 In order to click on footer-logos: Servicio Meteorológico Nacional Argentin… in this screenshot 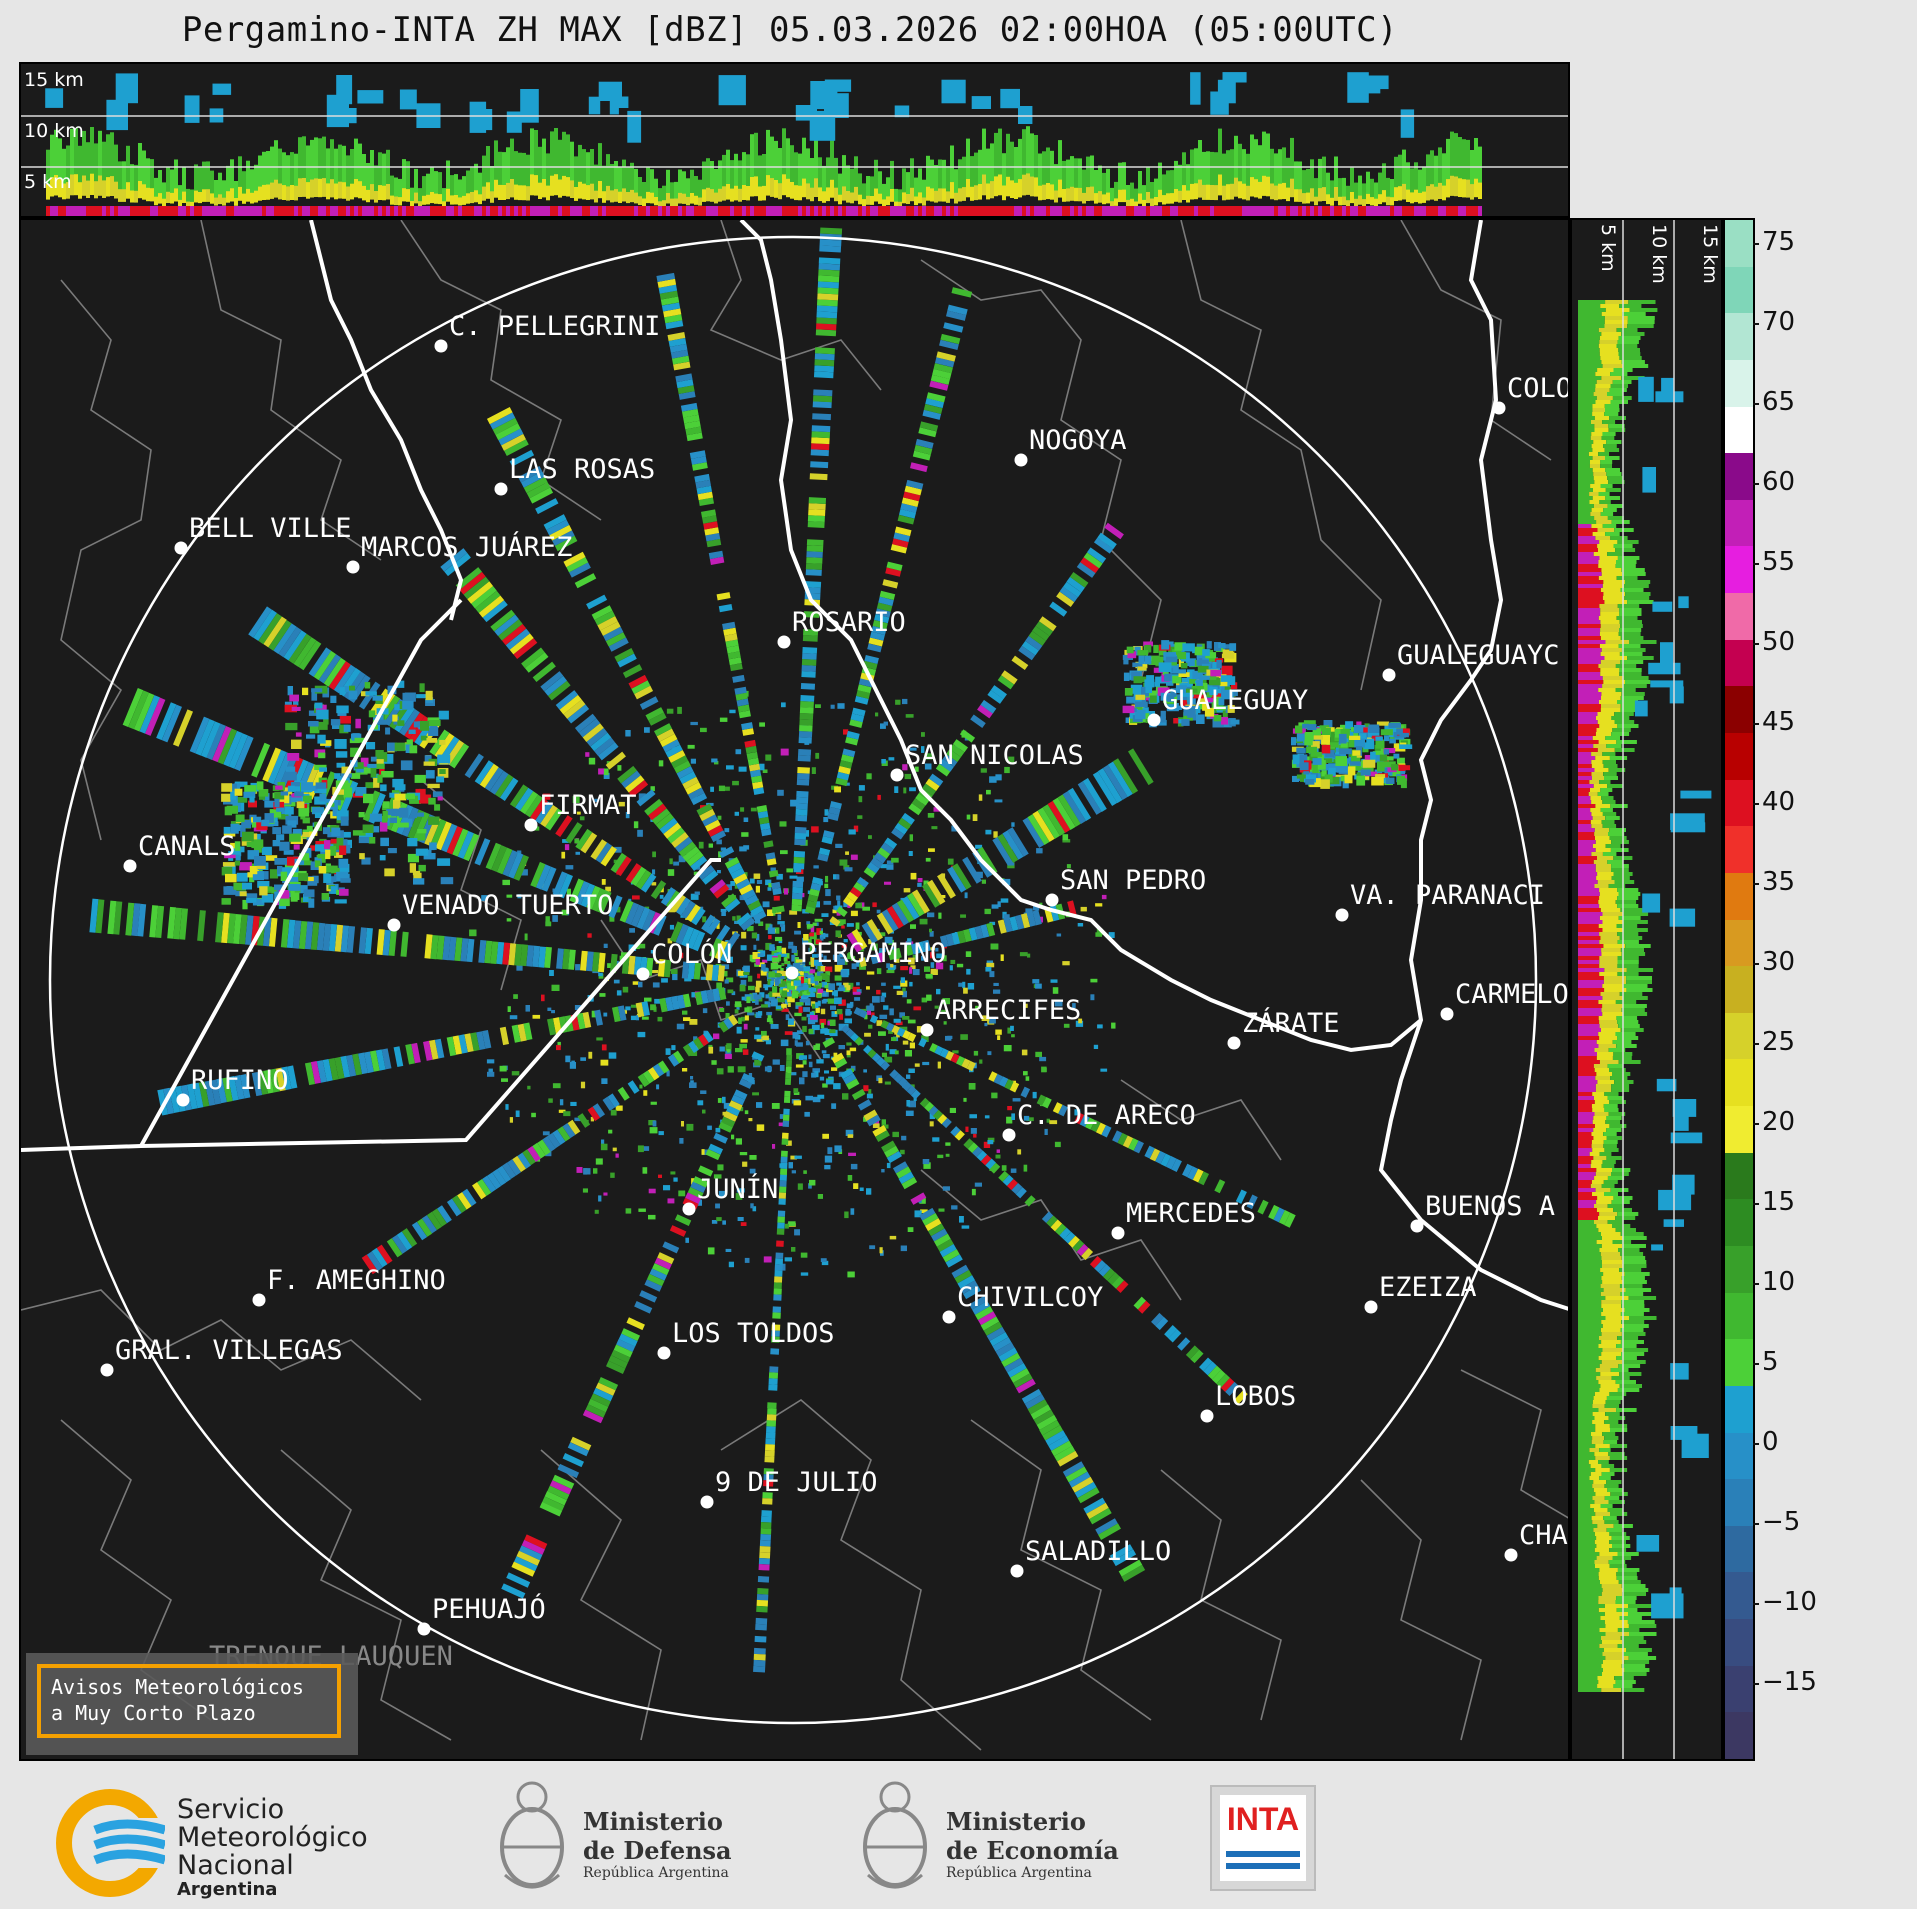, I will do `click(958, 1839)`.